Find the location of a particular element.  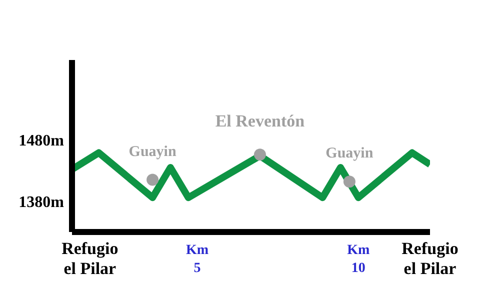

y-tick-label: 1480m is located at coordinates (41, 141).